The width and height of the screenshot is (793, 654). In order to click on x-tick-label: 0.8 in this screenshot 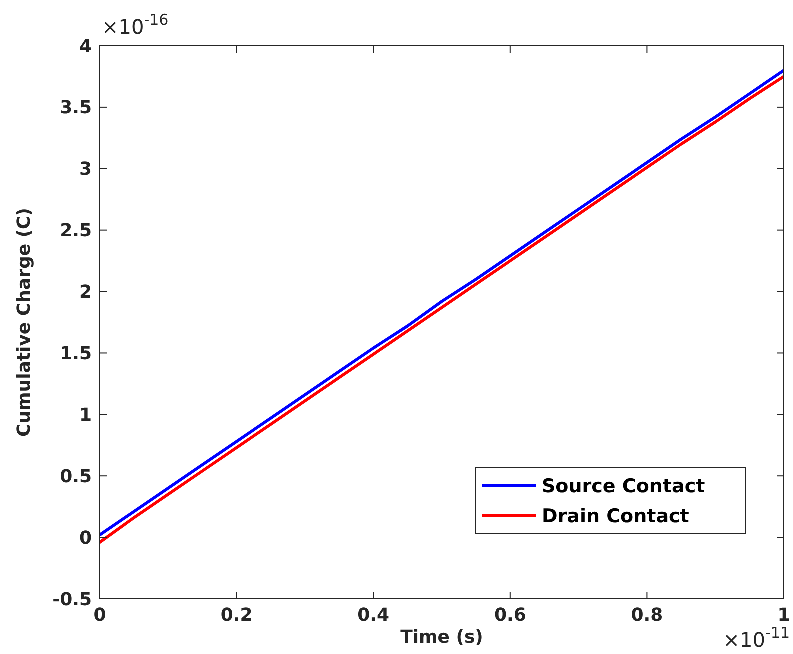, I will do `click(647, 615)`.